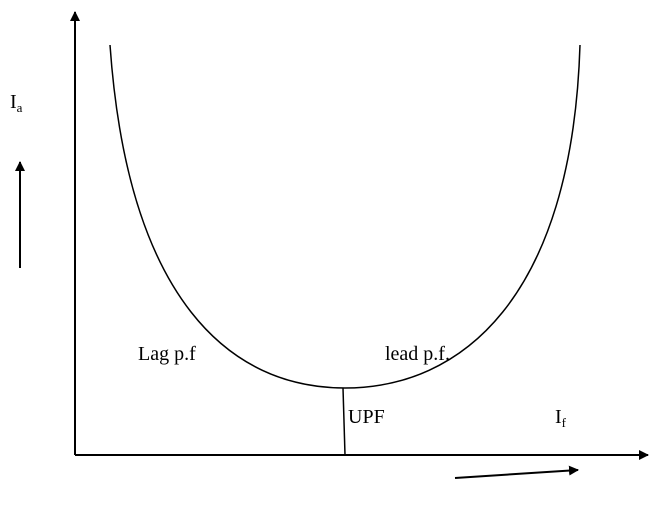 The width and height of the screenshot is (652, 517). Describe the element at coordinates (366, 417) in the screenshot. I see `upf-label: UPF` at that location.